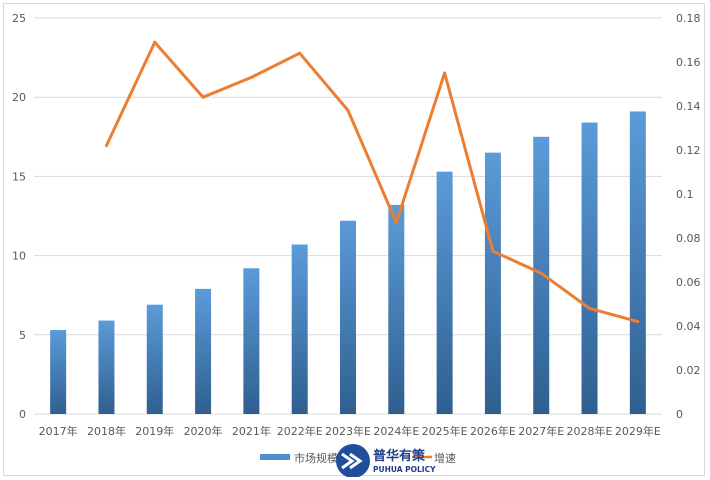 This screenshot has height=480, width=710. What do you see at coordinates (396, 431) in the screenshot?
I see `x-tick-label: 2024年E` at bounding box center [396, 431].